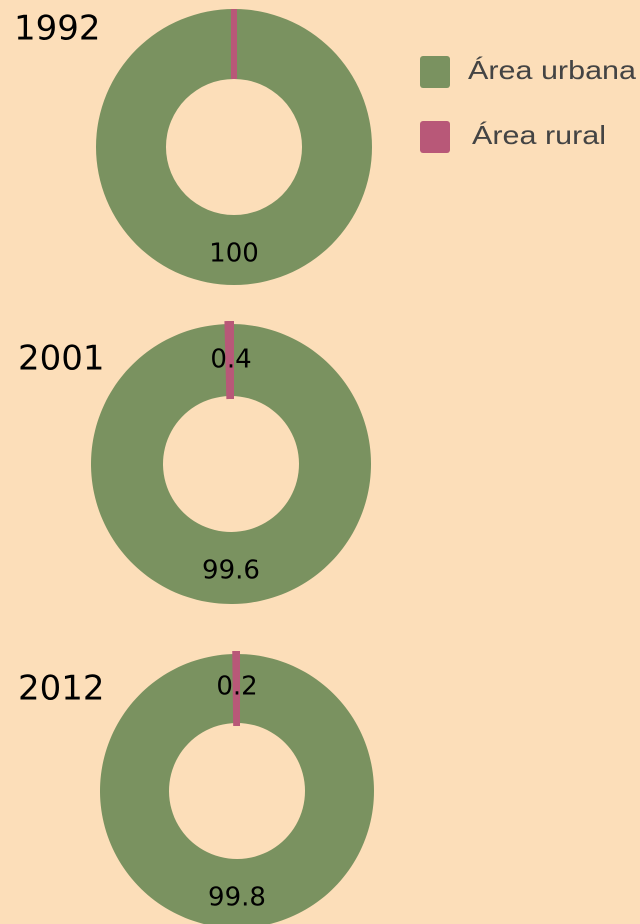 Image resolution: width=640 pixels, height=924 pixels. What do you see at coordinates (539, 135) in the screenshot?
I see `legend-label: Área rural` at bounding box center [539, 135].